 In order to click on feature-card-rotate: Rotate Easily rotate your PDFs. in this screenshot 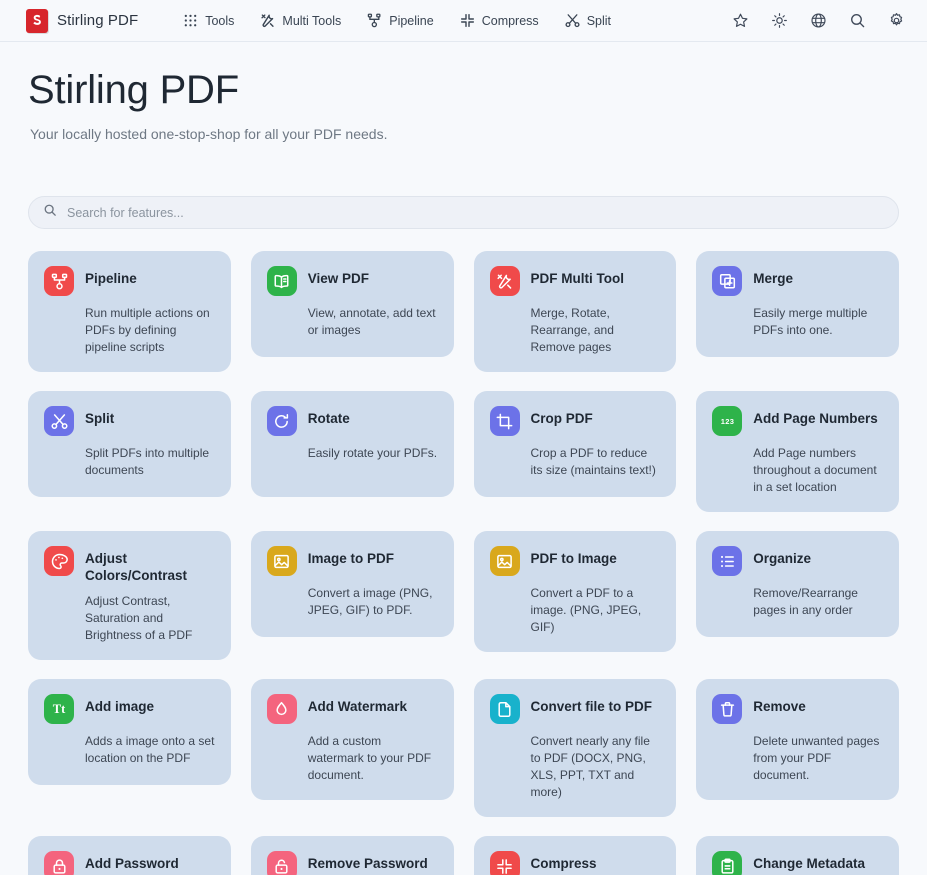, I will do `click(352, 444)`.